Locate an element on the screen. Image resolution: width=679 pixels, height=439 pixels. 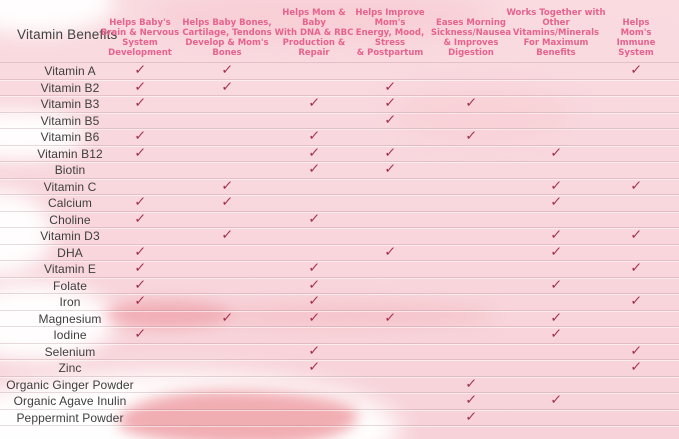
row-label: Vitamin B2 is located at coordinates (70, 87).